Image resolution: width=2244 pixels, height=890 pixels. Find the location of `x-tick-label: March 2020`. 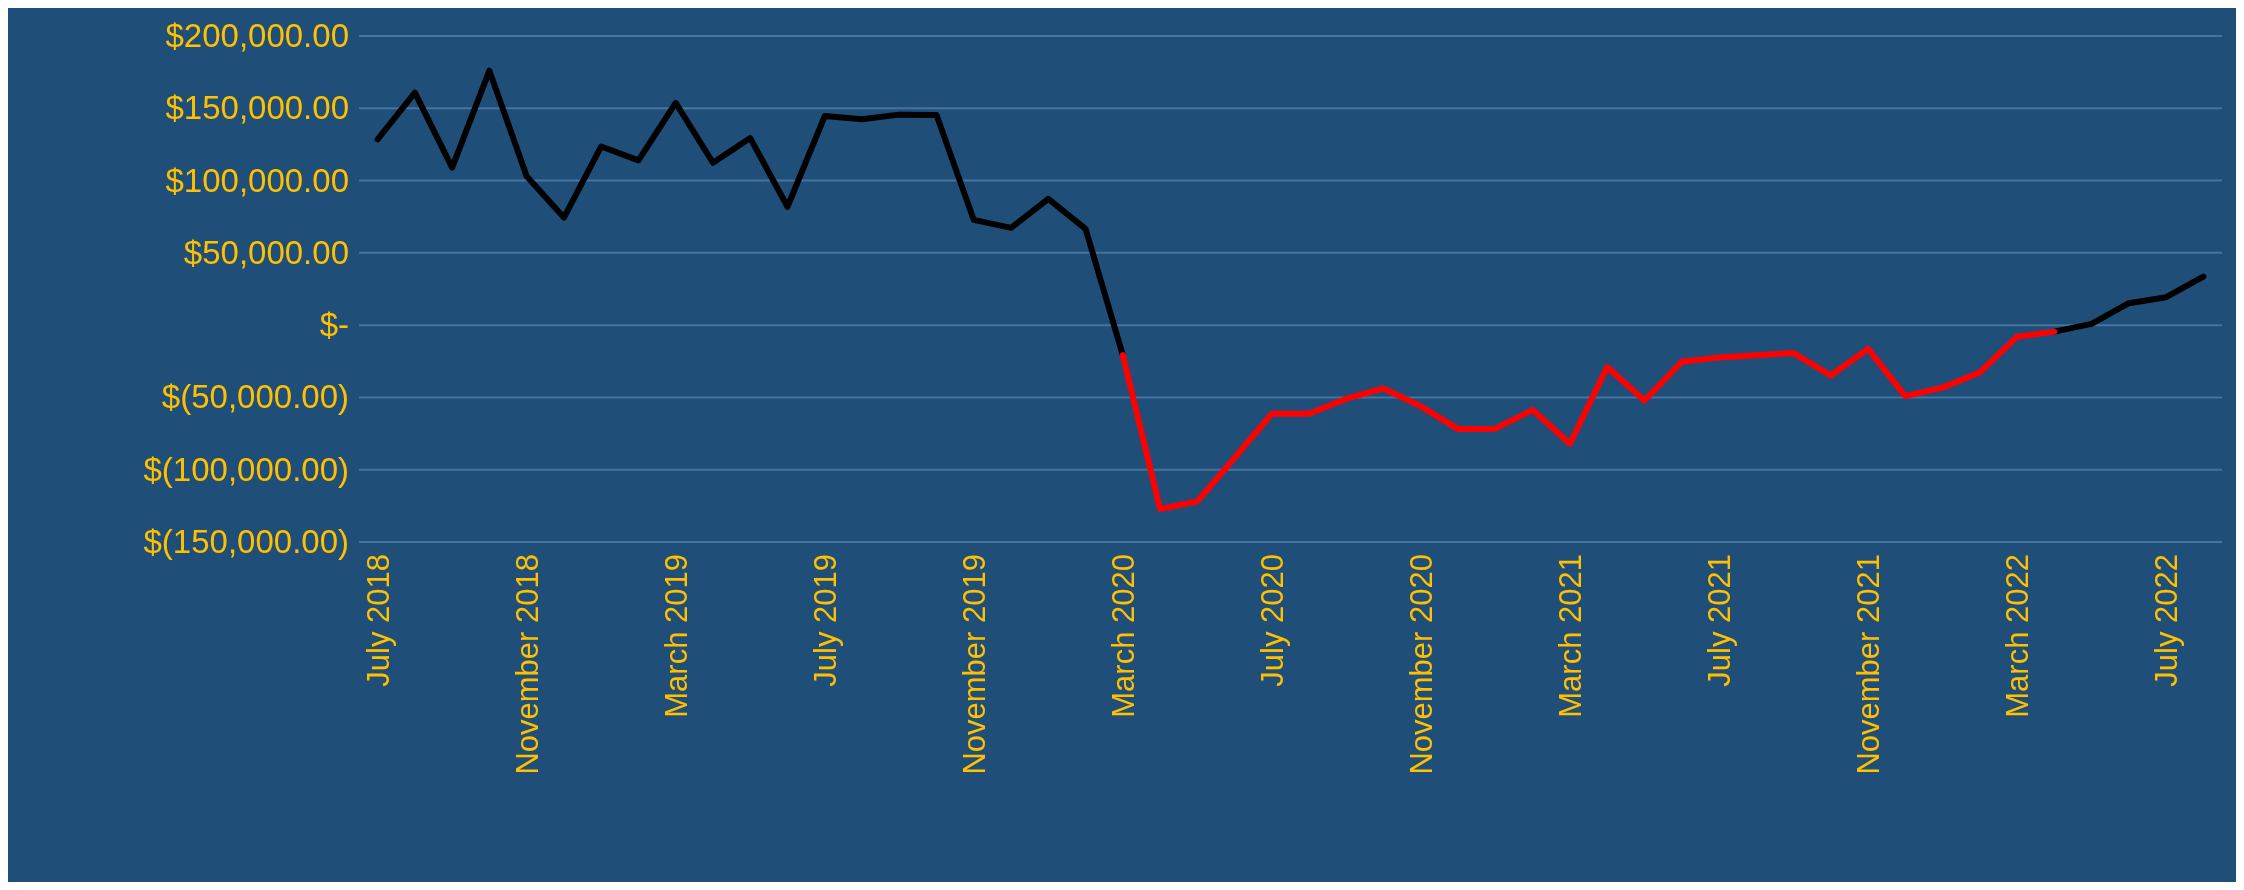

x-tick-label: March 2020 is located at coordinates (1123, 636).